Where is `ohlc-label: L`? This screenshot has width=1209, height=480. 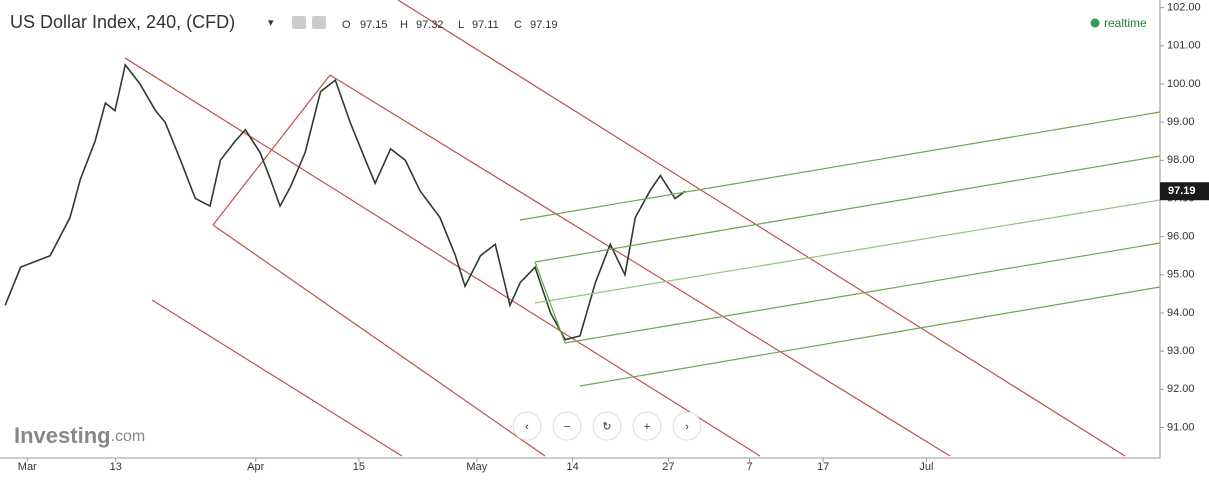 ohlc-label: L is located at coordinates (461, 25).